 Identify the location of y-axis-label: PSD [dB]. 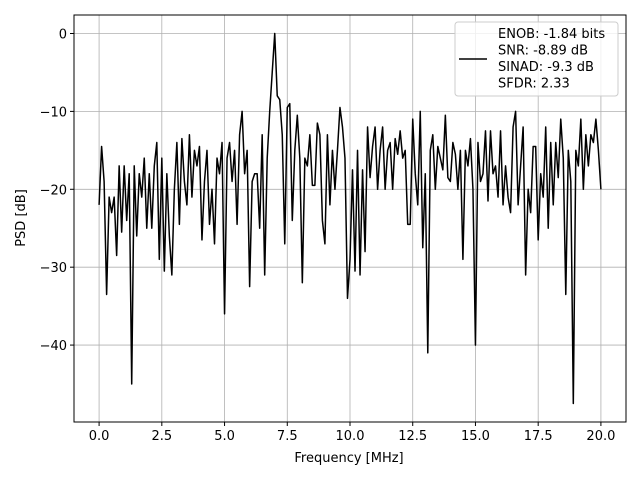
(21, 218).